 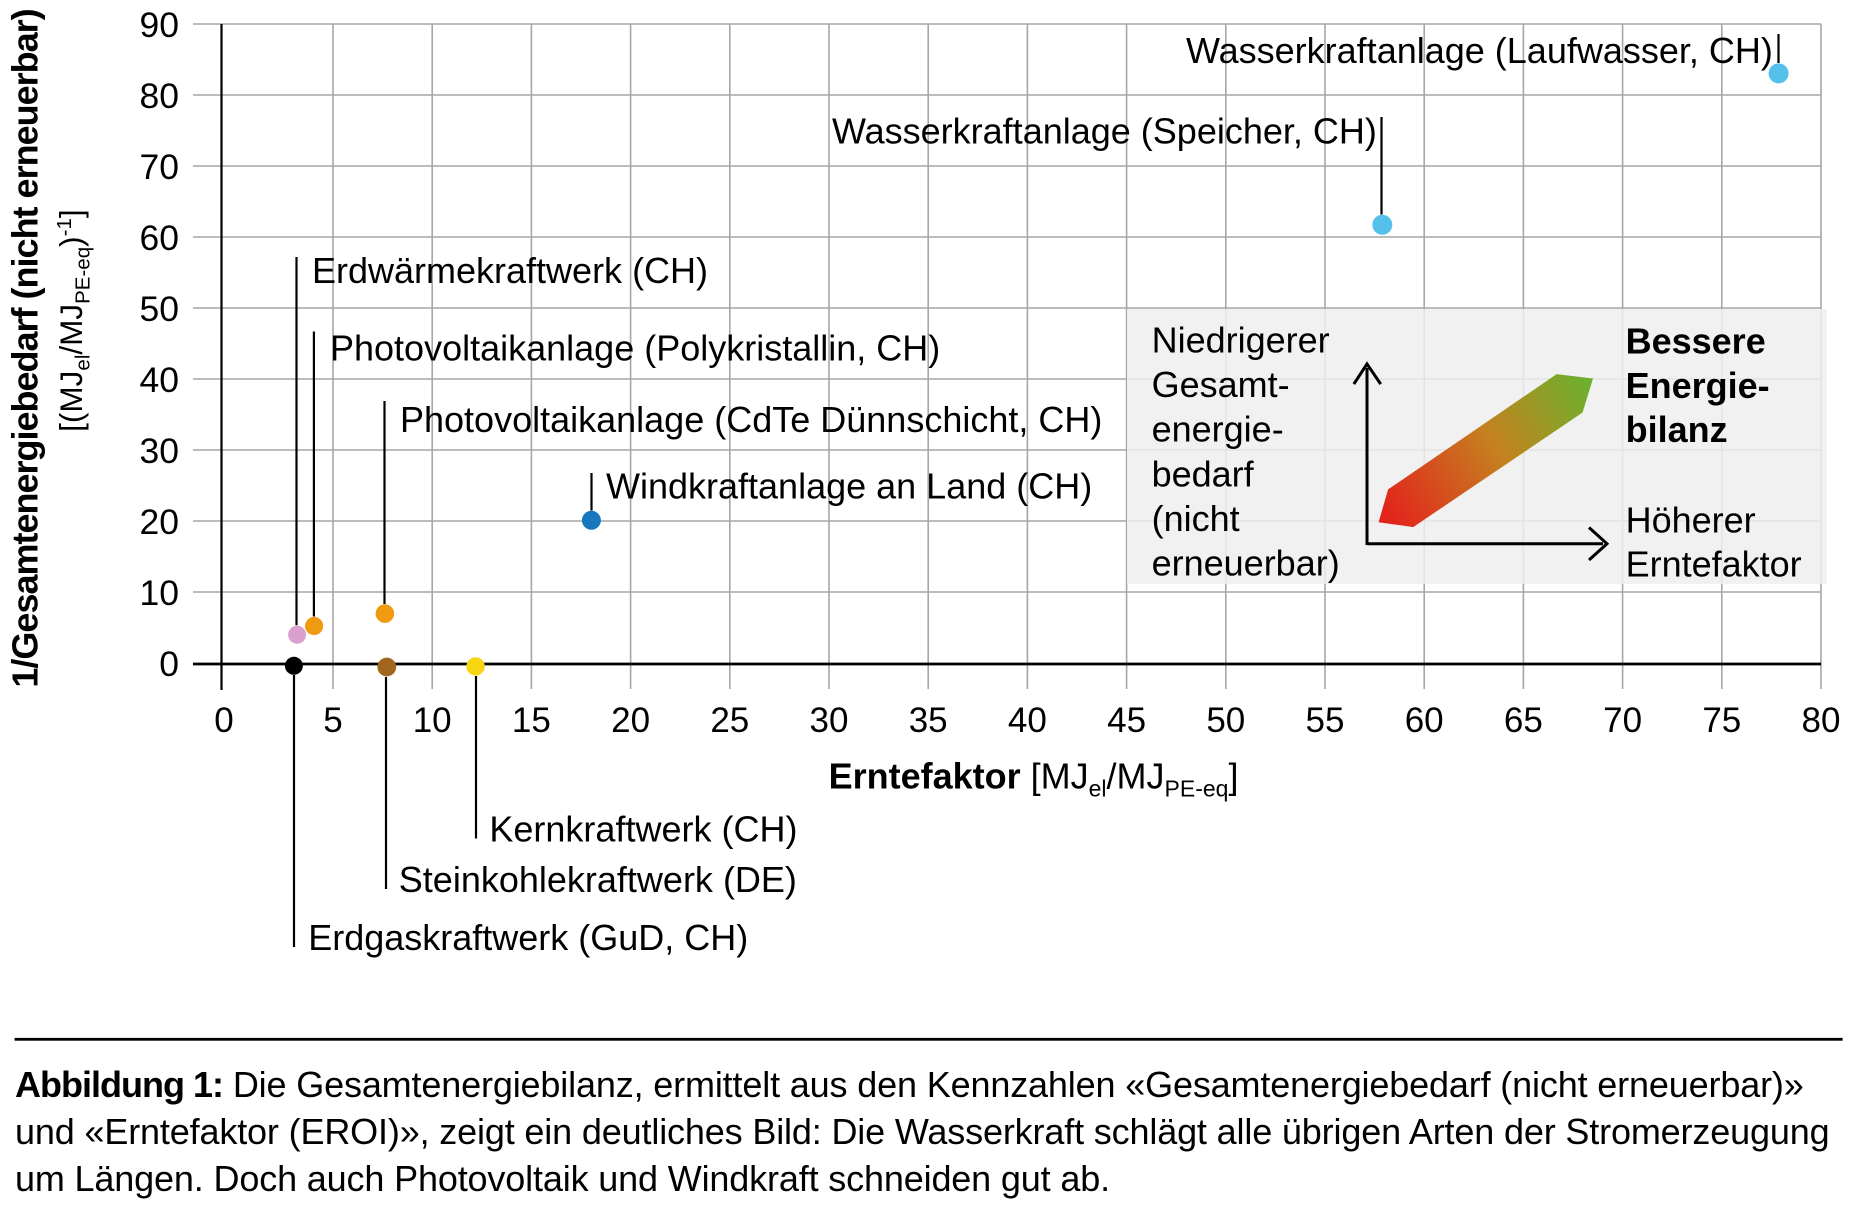 I want to click on svg-text: 65, so click(x=1523, y=720).